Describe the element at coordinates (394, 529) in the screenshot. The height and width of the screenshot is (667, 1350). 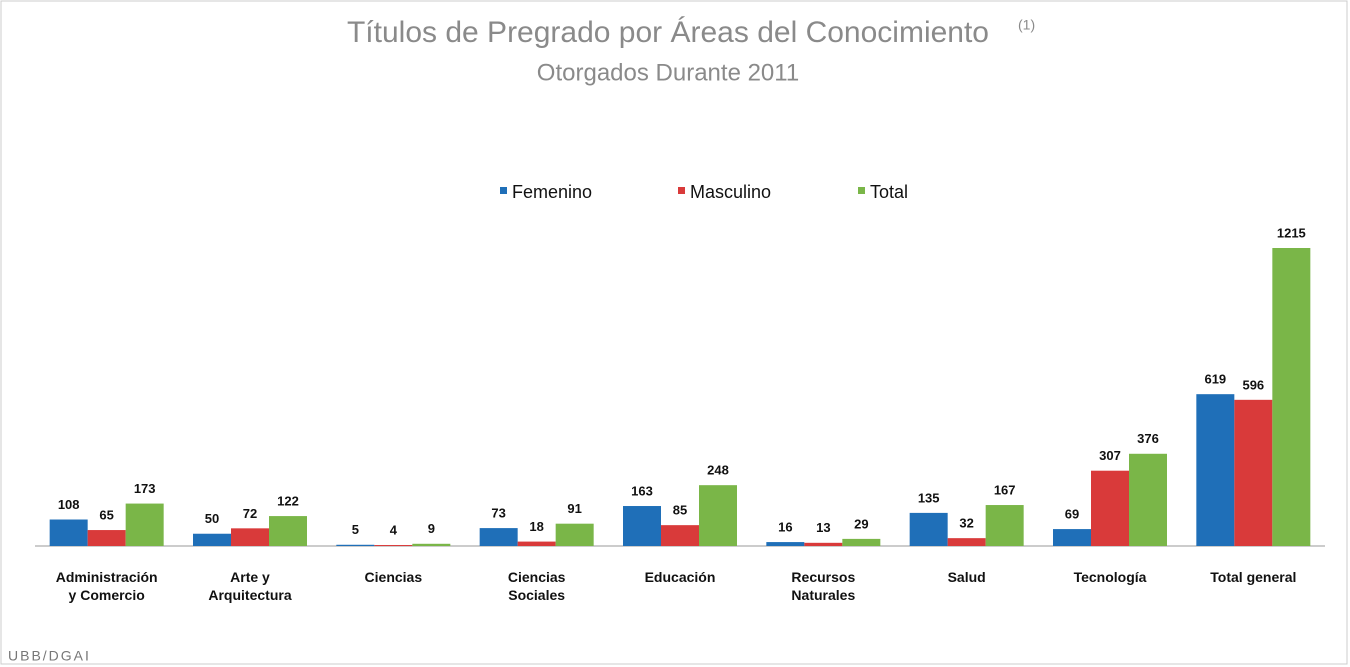
I see `data-label: 4` at that location.